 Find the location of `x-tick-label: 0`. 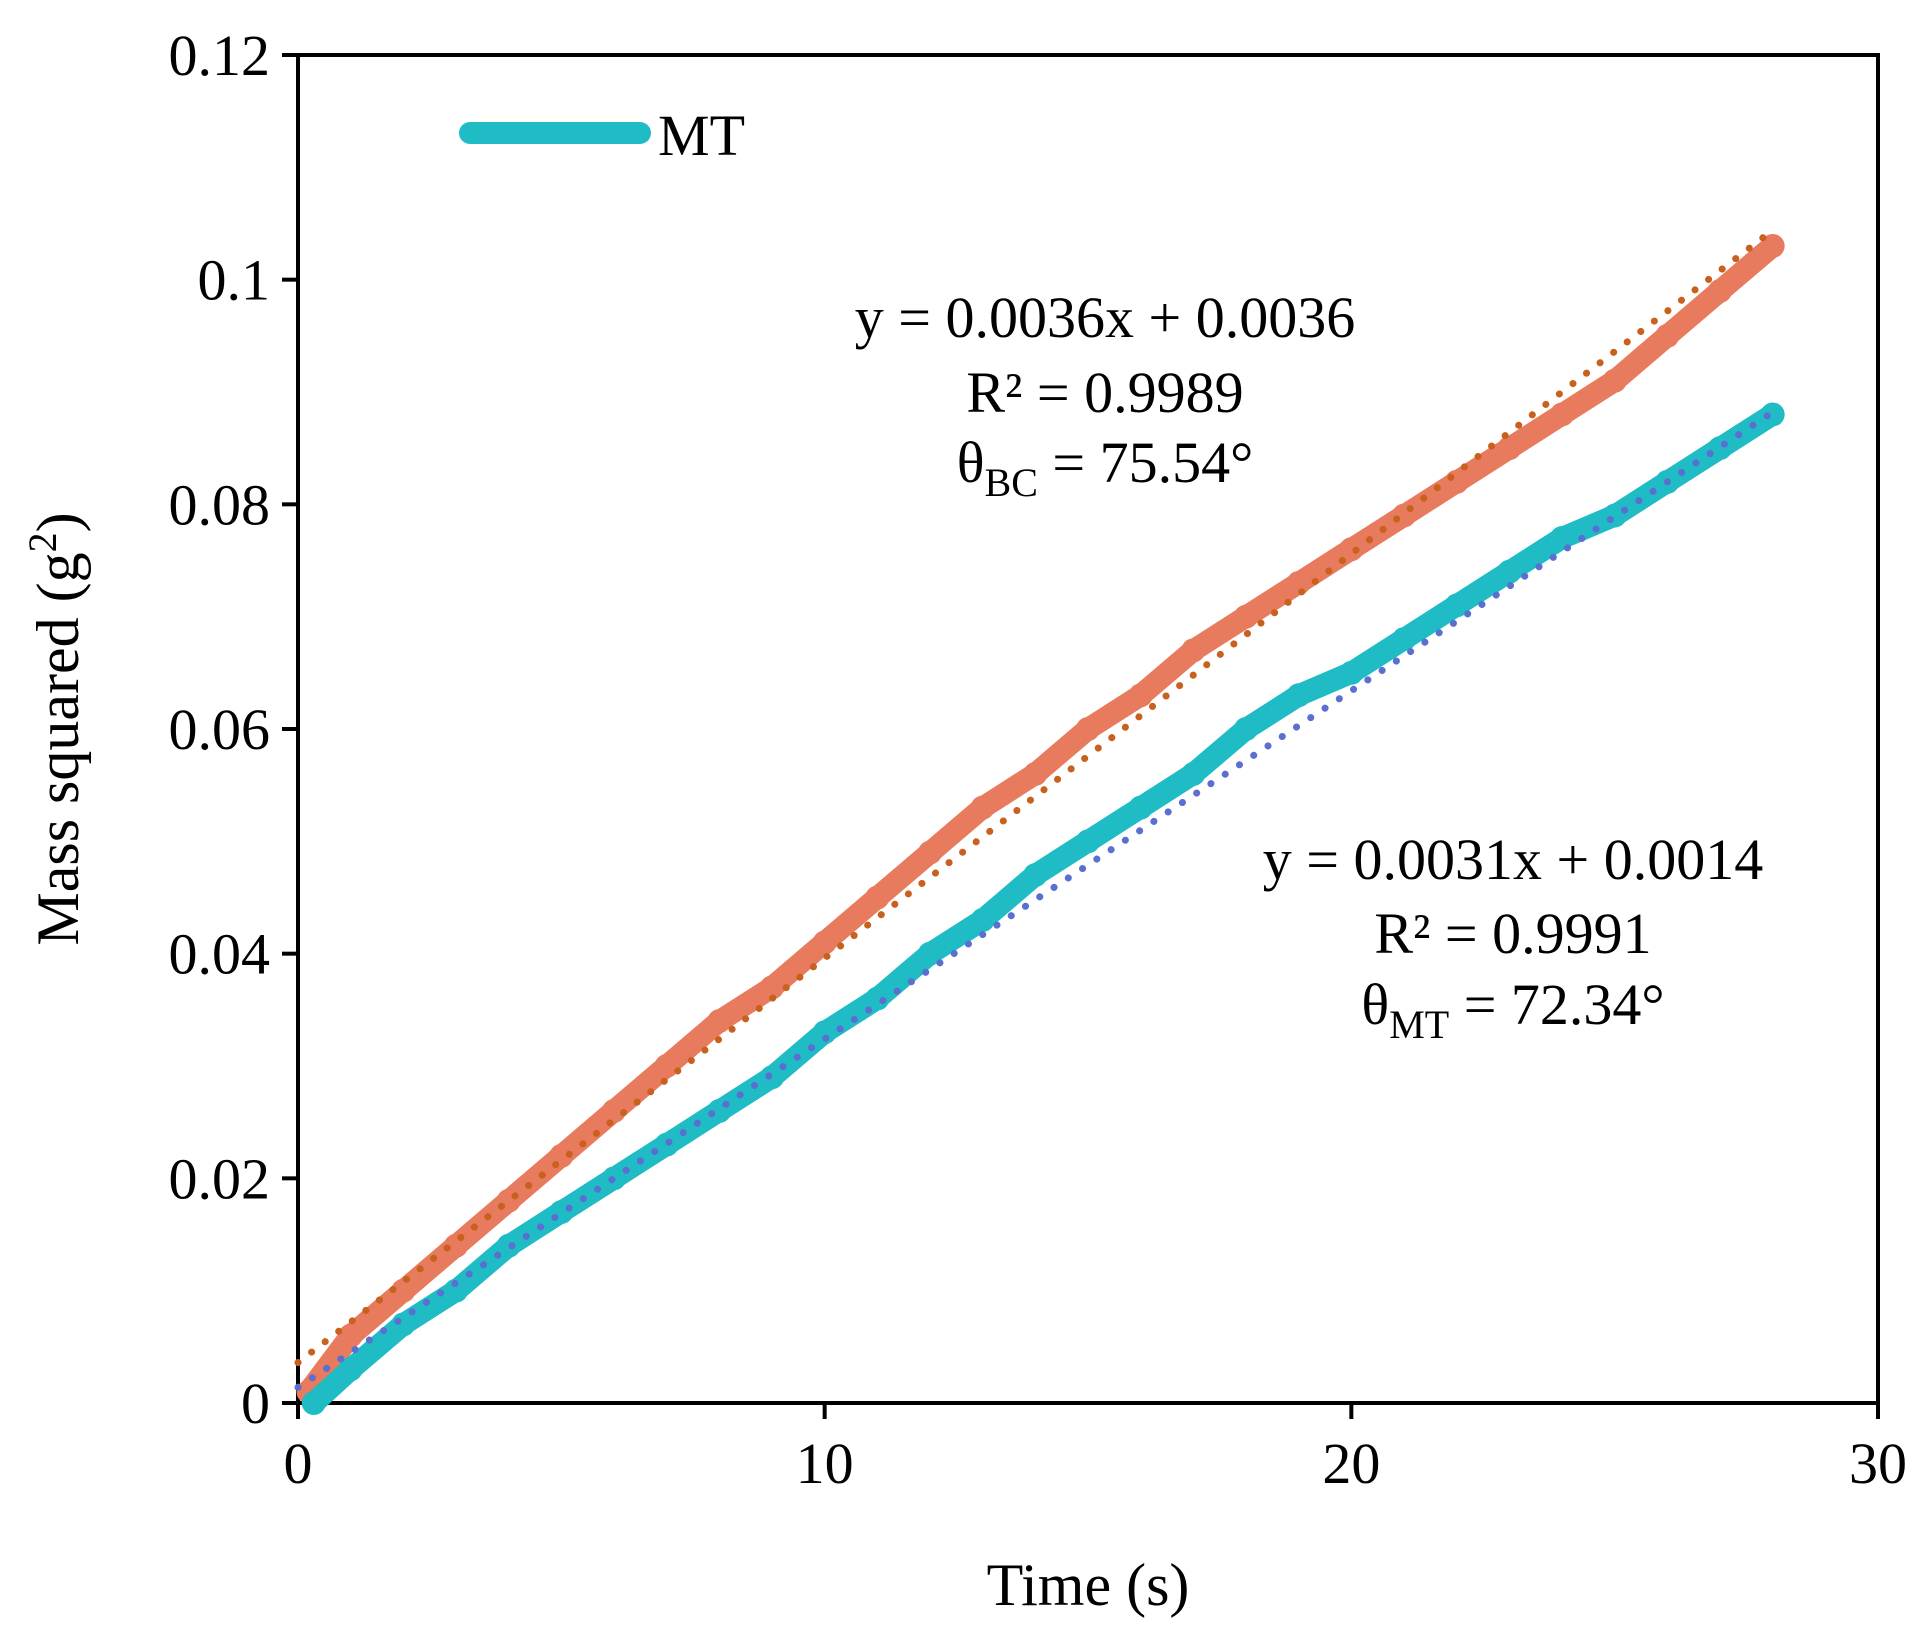

x-tick-label: 0 is located at coordinates (298, 1463).